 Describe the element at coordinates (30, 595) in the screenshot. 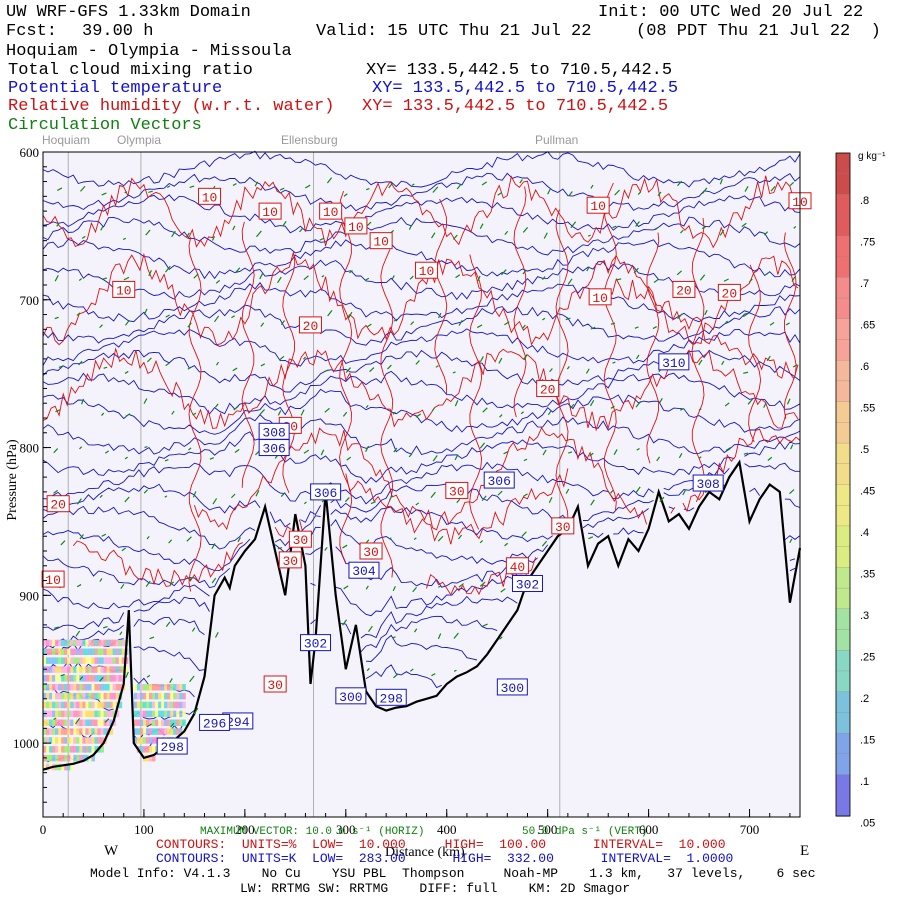

I see `y-tick-label: 900` at that location.